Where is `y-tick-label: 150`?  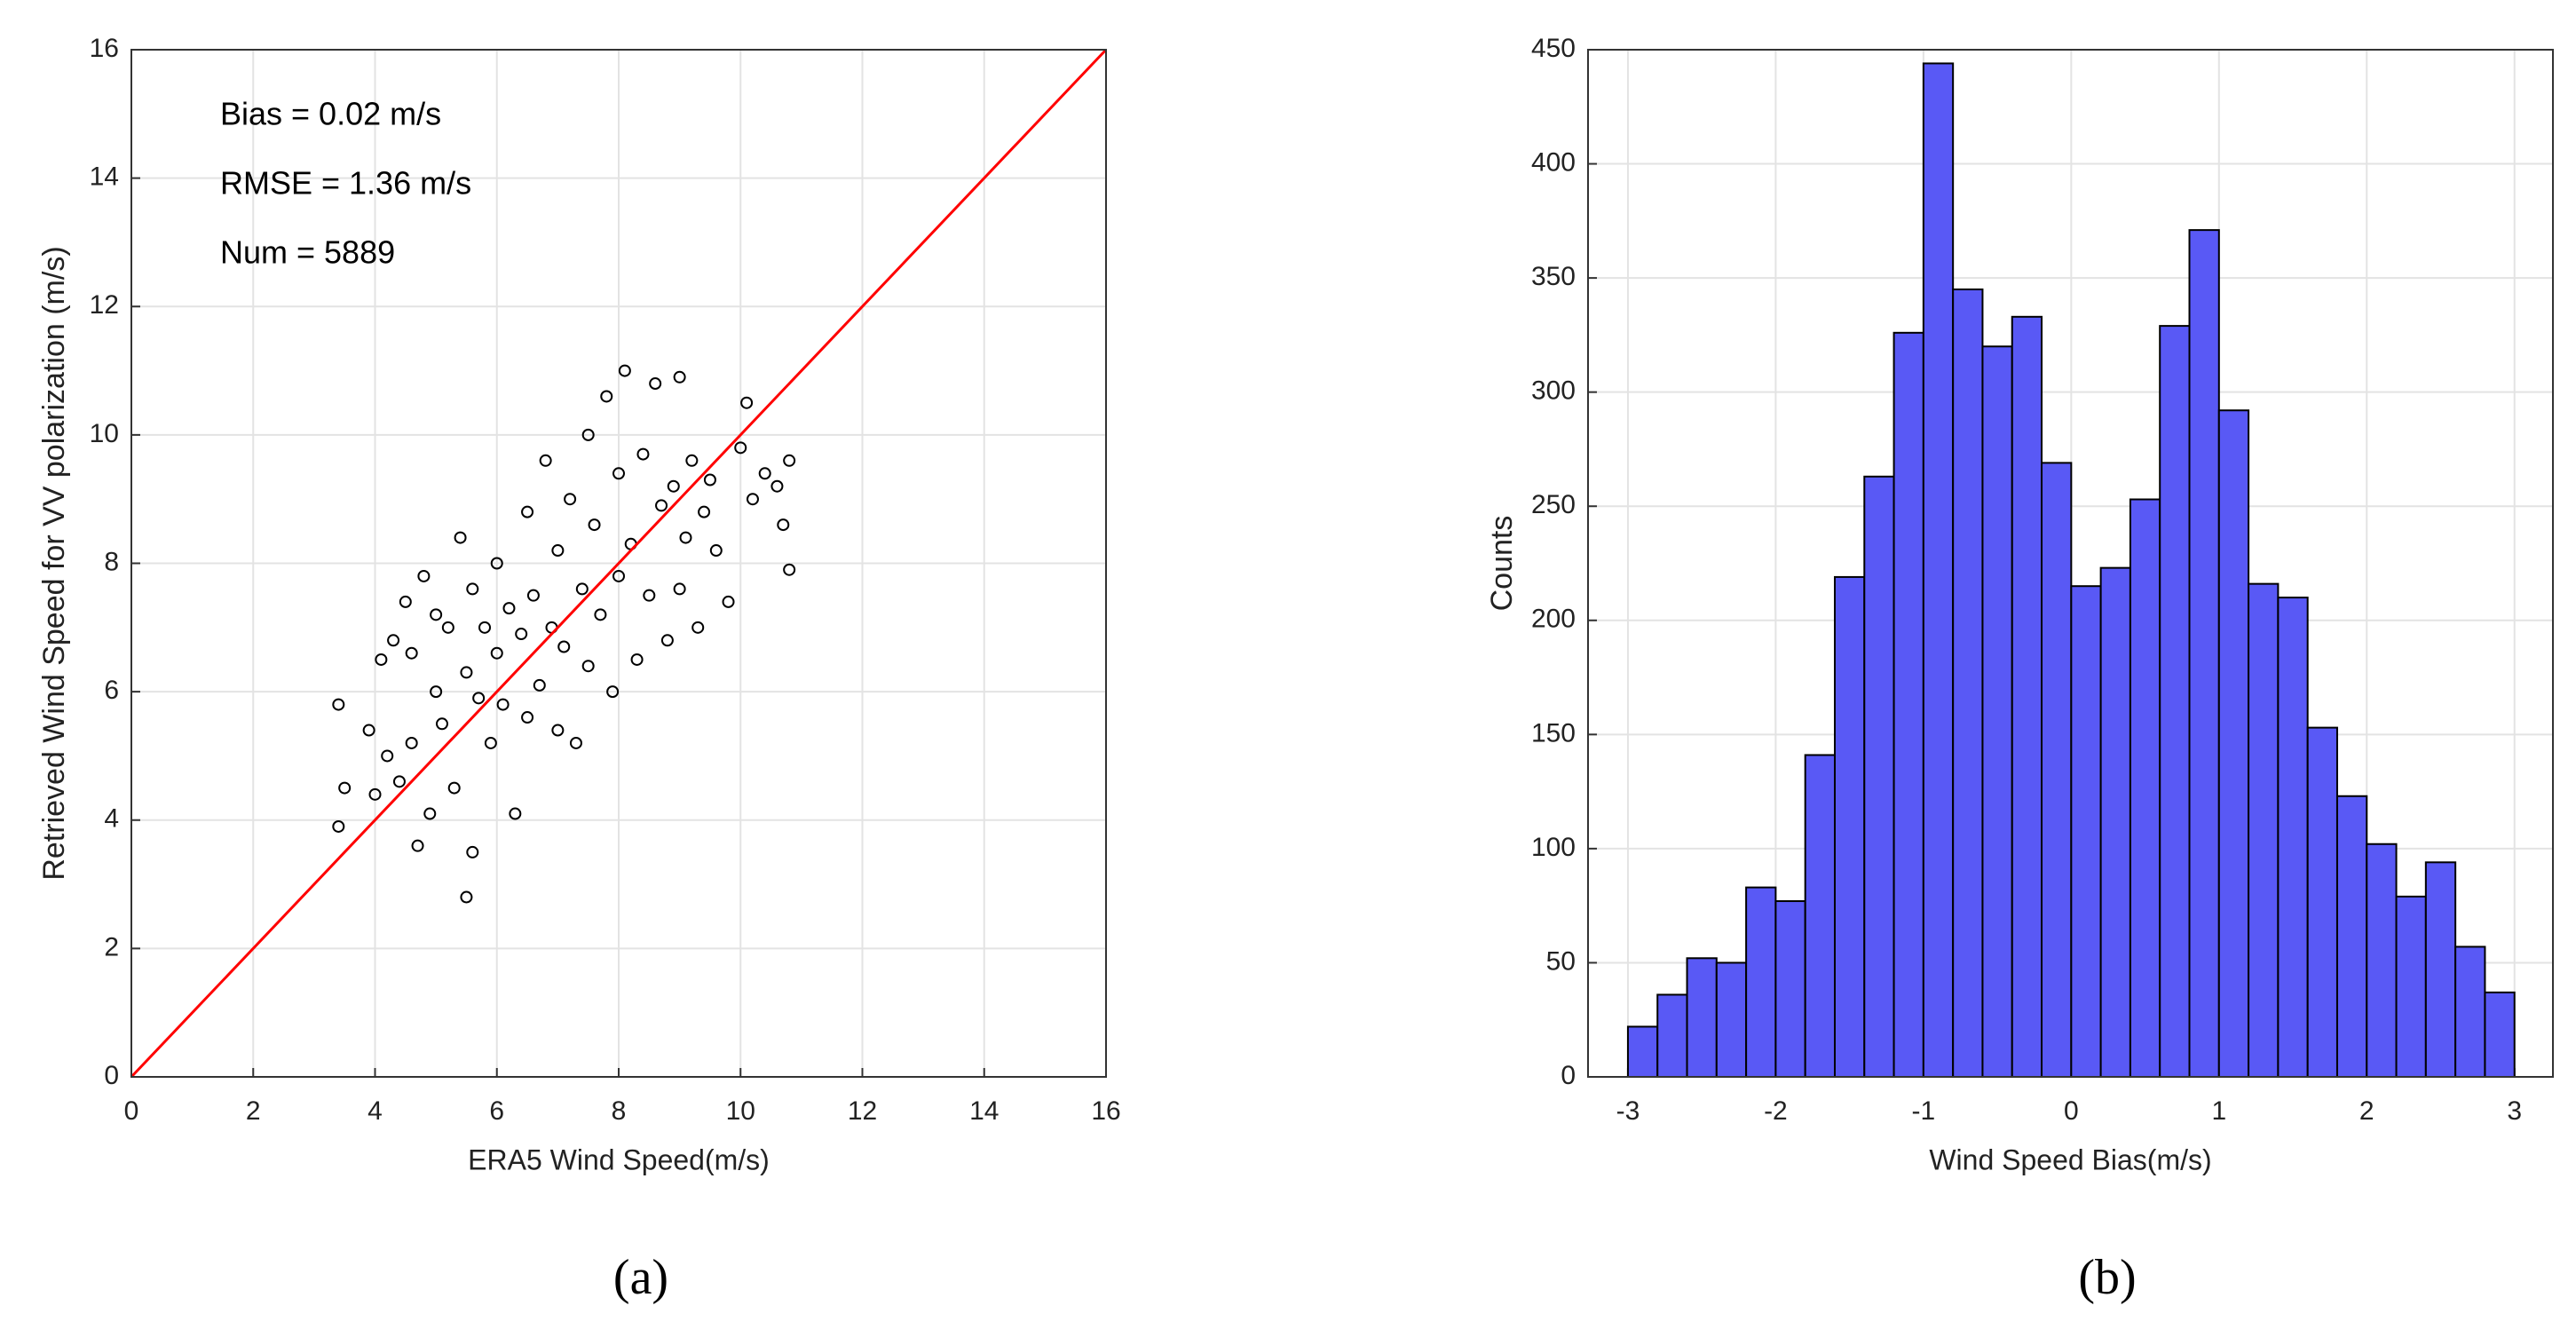
y-tick-label: 150 is located at coordinates (1553, 733).